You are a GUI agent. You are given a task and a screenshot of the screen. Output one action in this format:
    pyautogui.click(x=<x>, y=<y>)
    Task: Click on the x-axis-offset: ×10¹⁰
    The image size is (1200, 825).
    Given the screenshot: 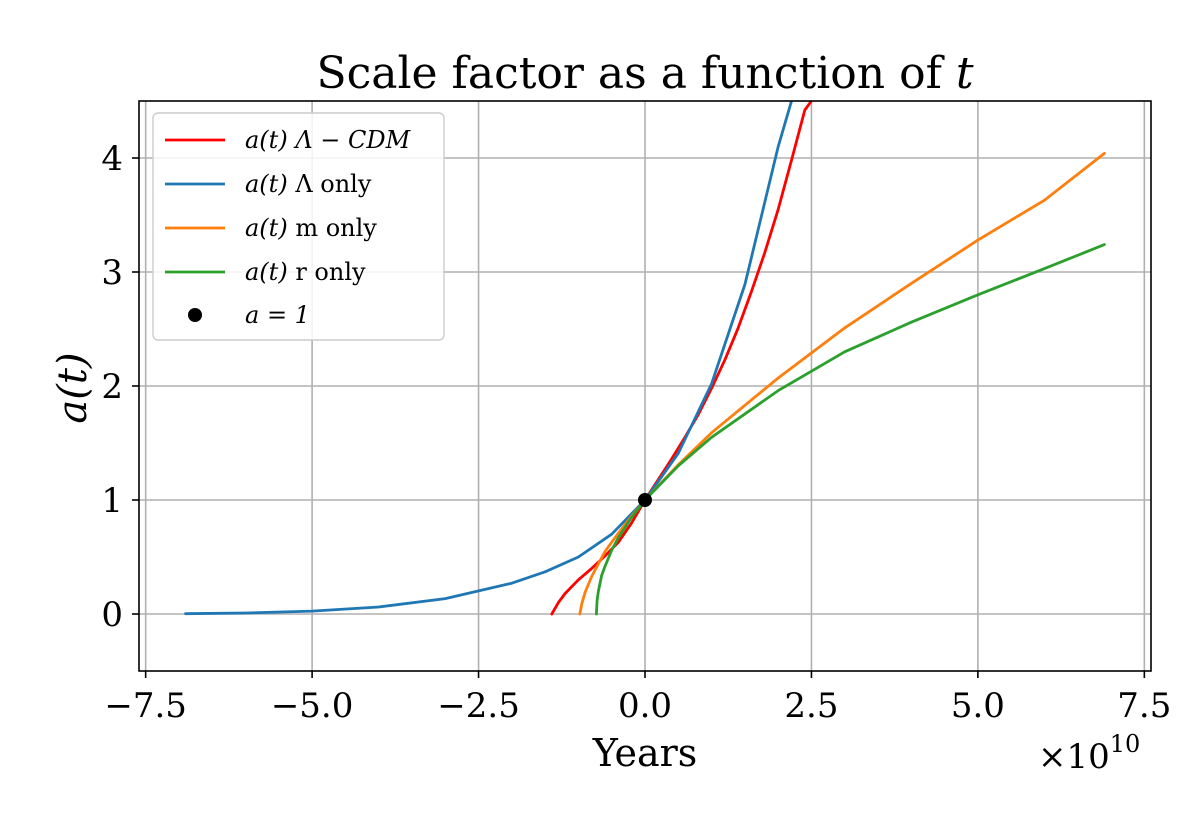 What is the action you would take?
    pyautogui.click(x=1089, y=753)
    